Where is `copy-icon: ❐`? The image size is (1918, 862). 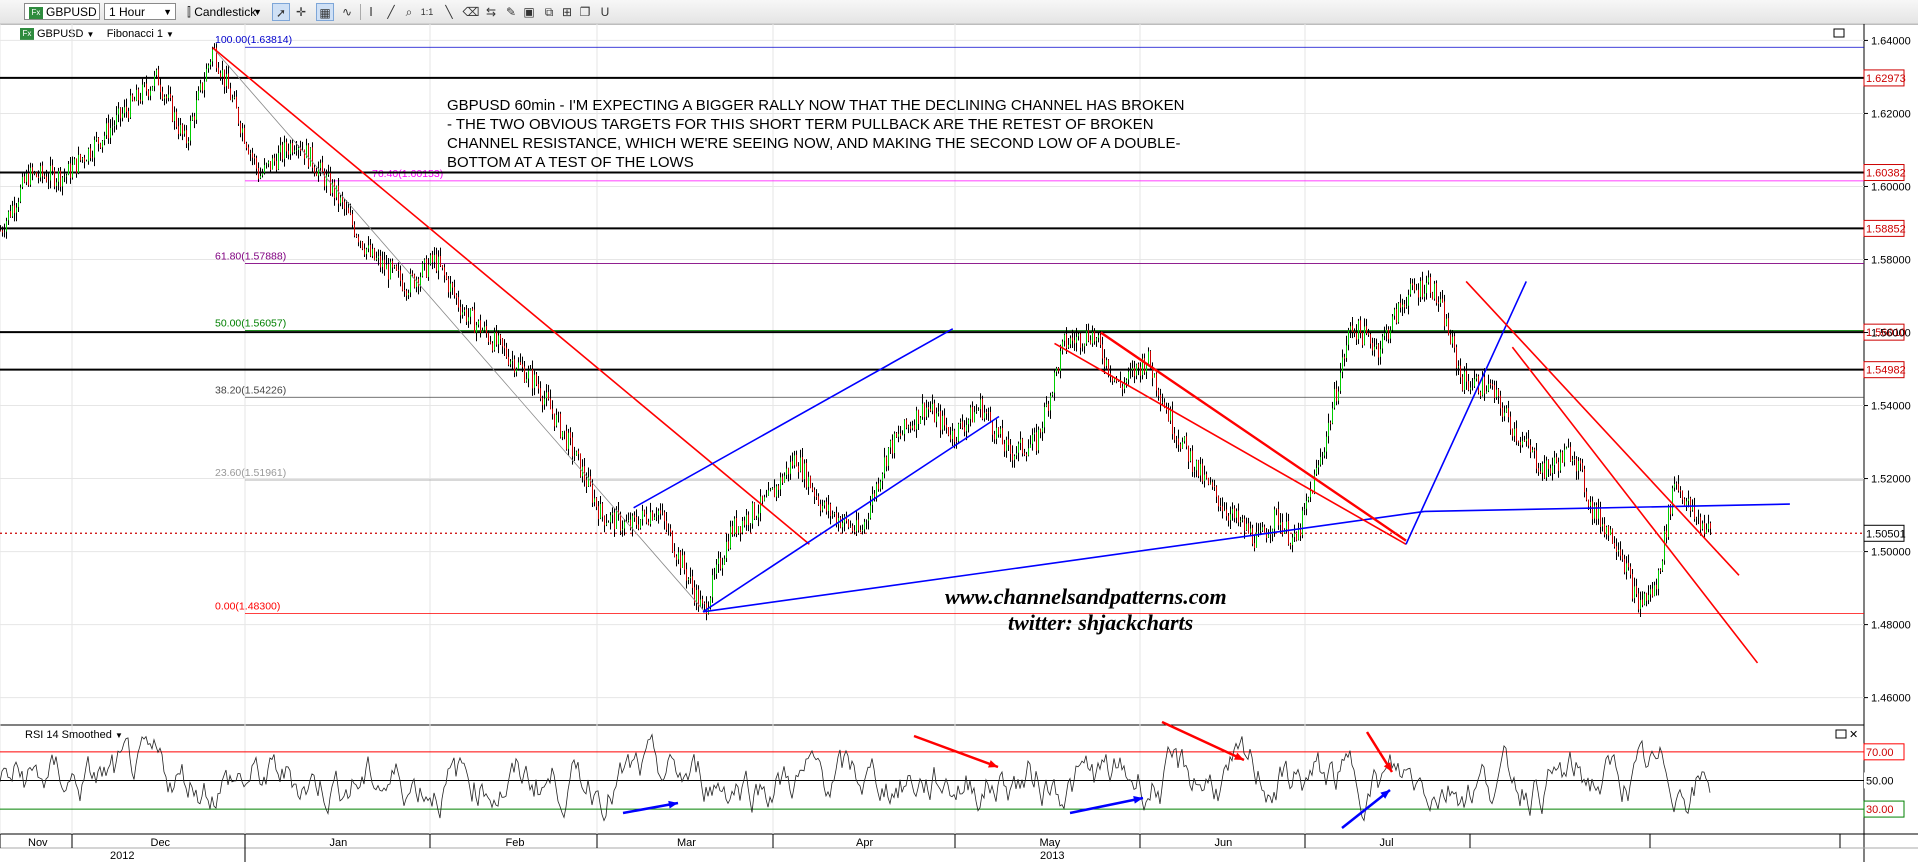
copy-icon: ❐ is located at coordinates (585, 12).